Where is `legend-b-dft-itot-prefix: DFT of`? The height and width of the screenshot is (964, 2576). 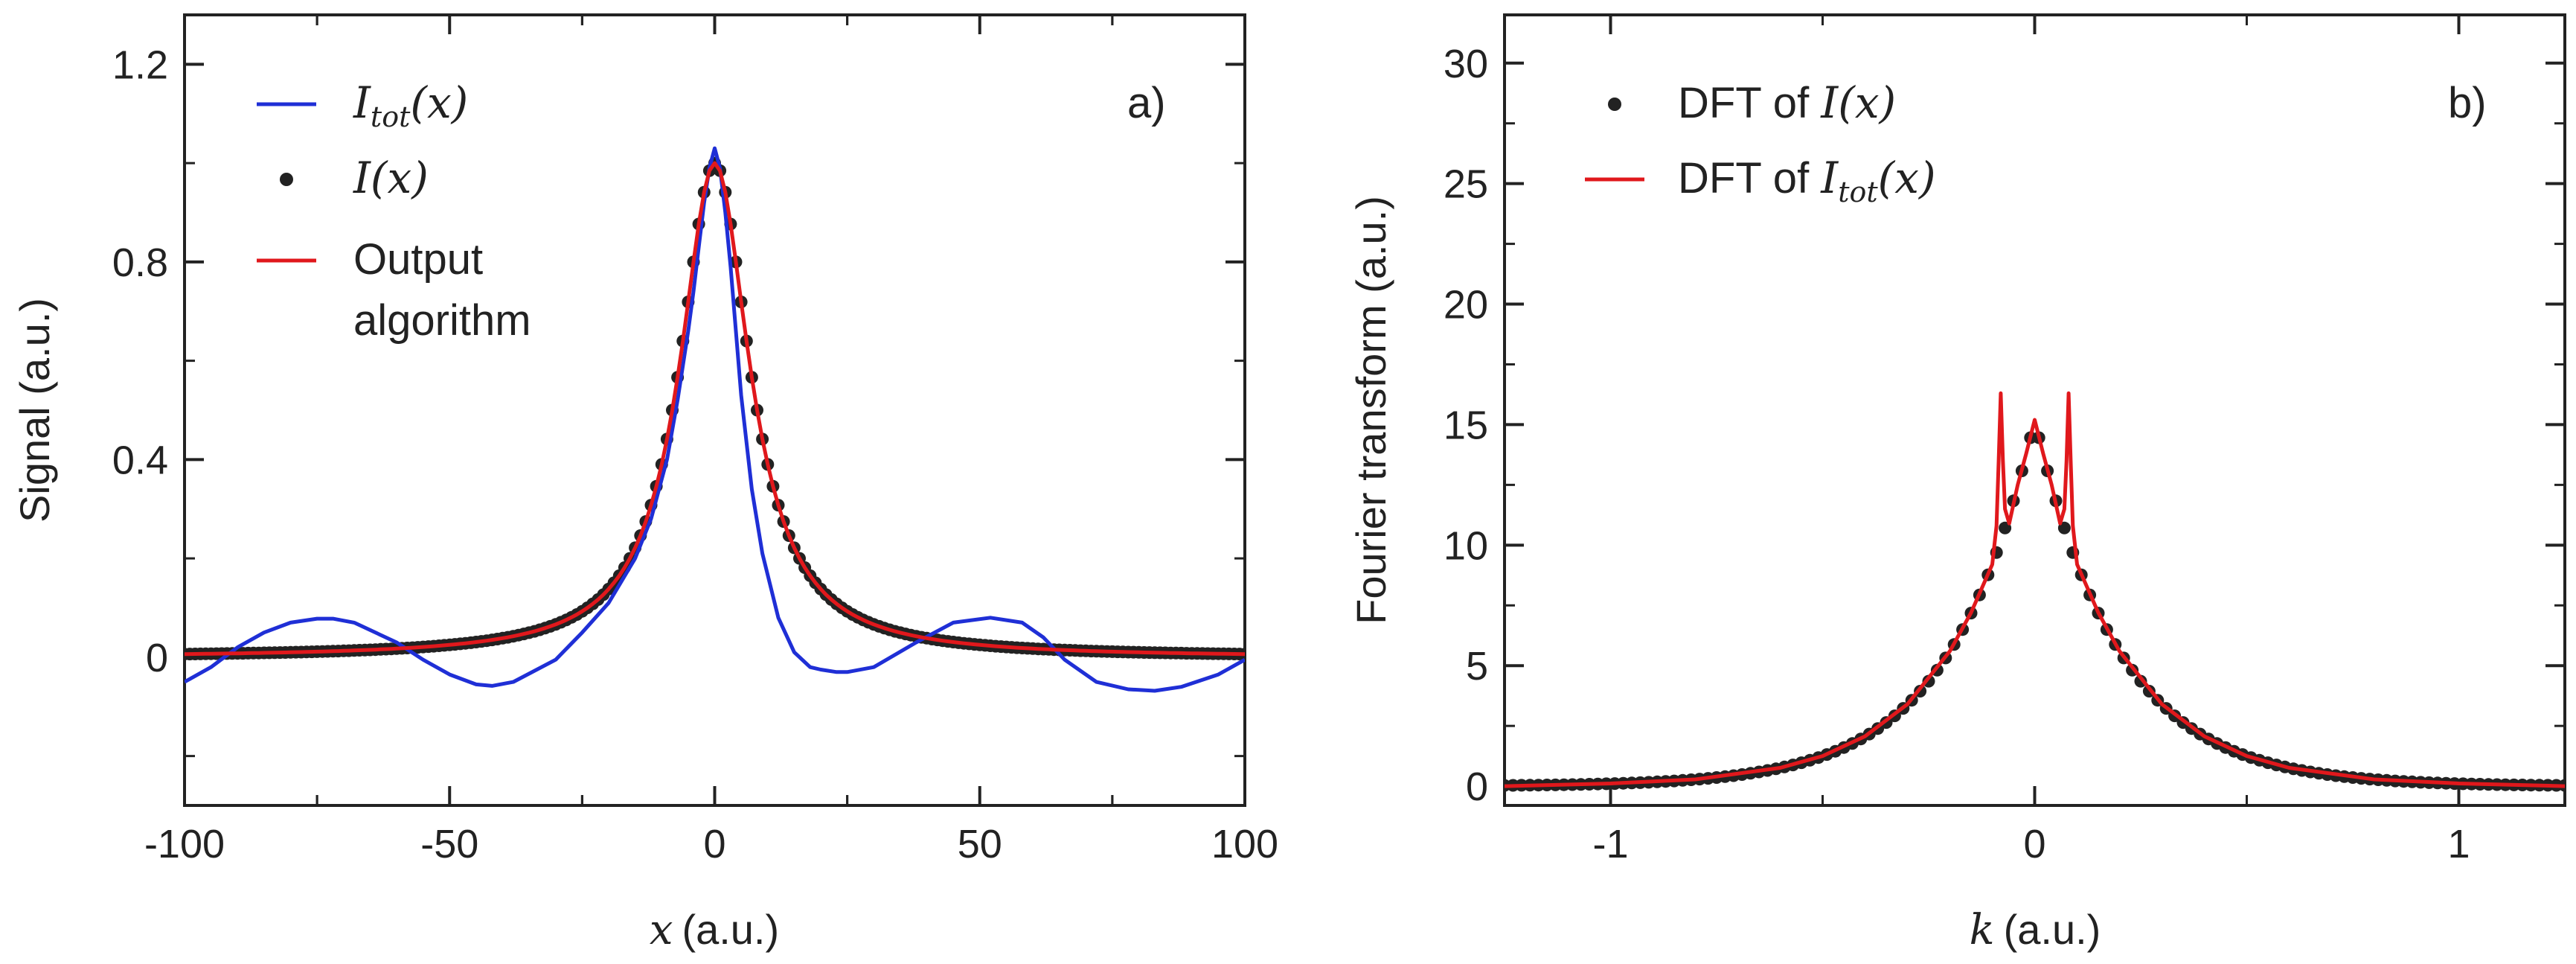 legend-b-dft-itot-prefix: DFT of is located at coordinates (1749, 178).